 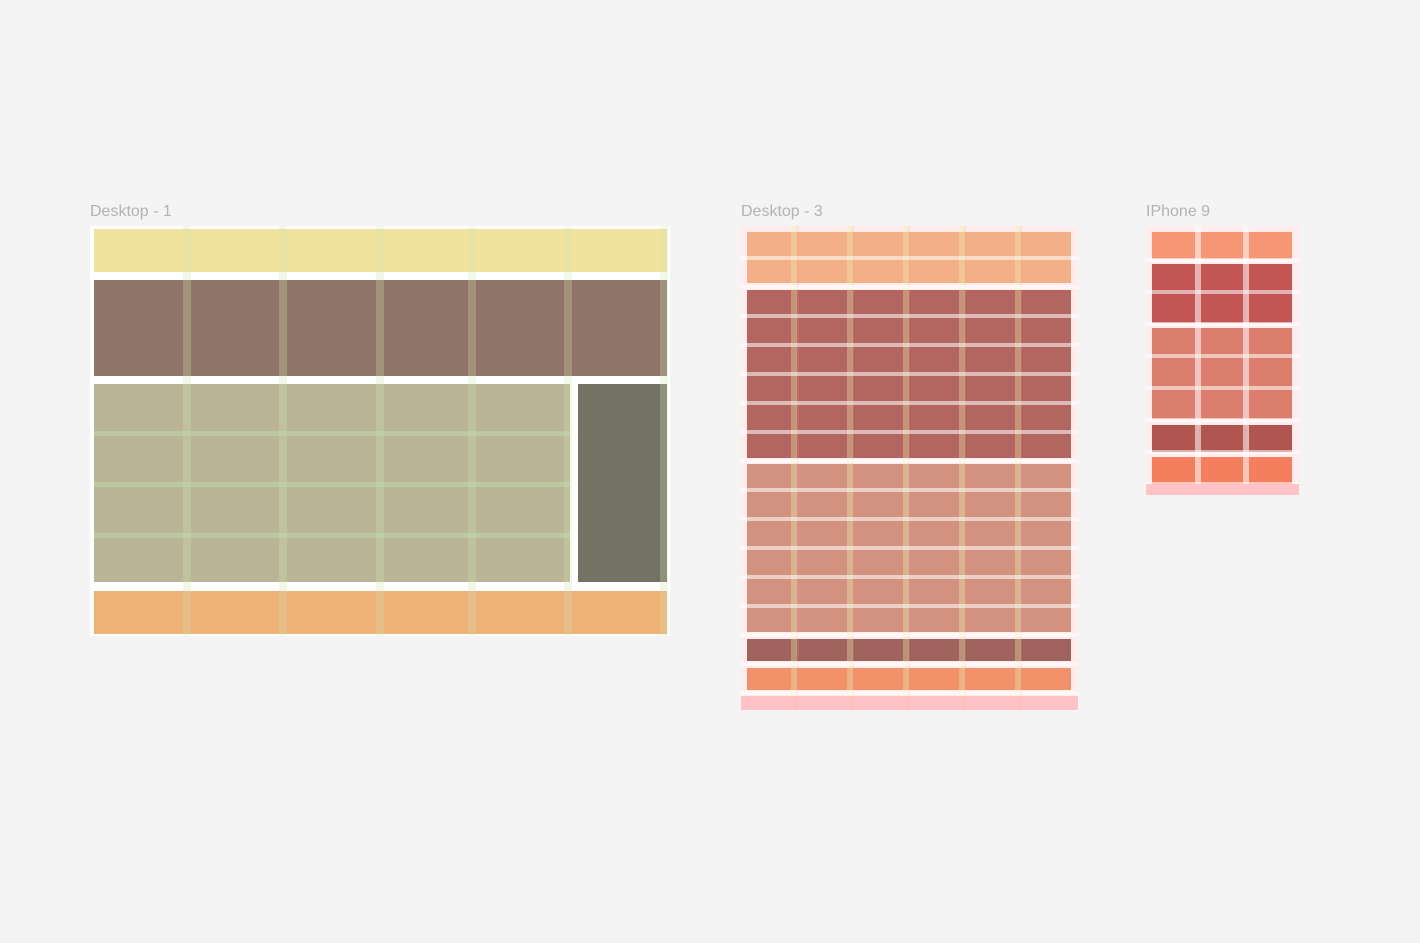 What do you see at coordinates (782, 211) in the screenshot?
I see `frame-label-desktop-3: Desktop - 3` at bounding box center [782, 211].